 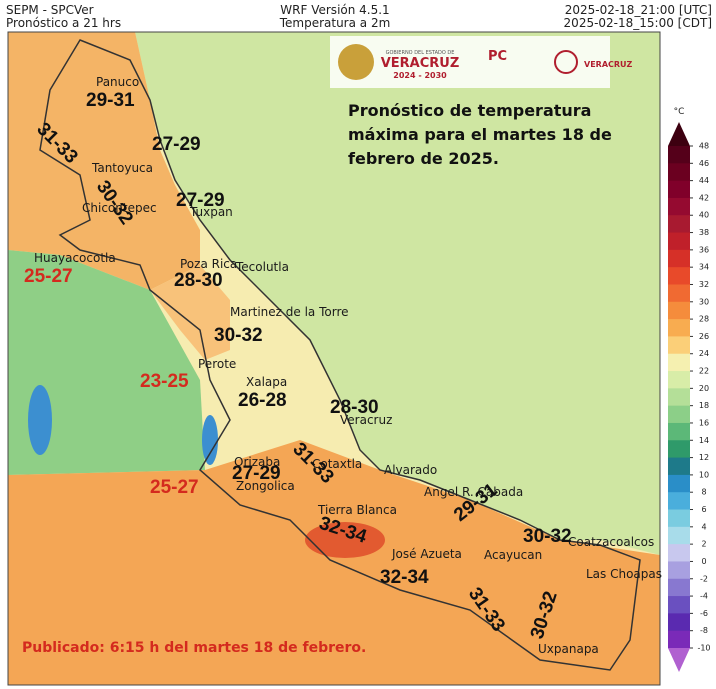 I want to click on place-label: Orizaba, so click(x=257, y=462).